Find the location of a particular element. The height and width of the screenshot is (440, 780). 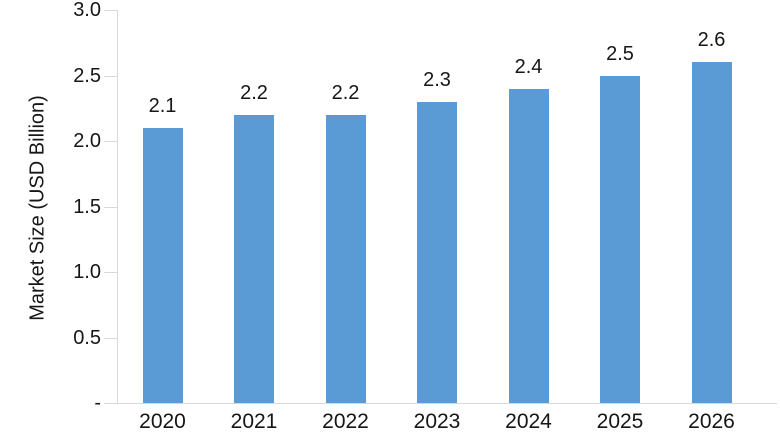

bar-value-label: 2.4 is located at coordinates (528, 66).